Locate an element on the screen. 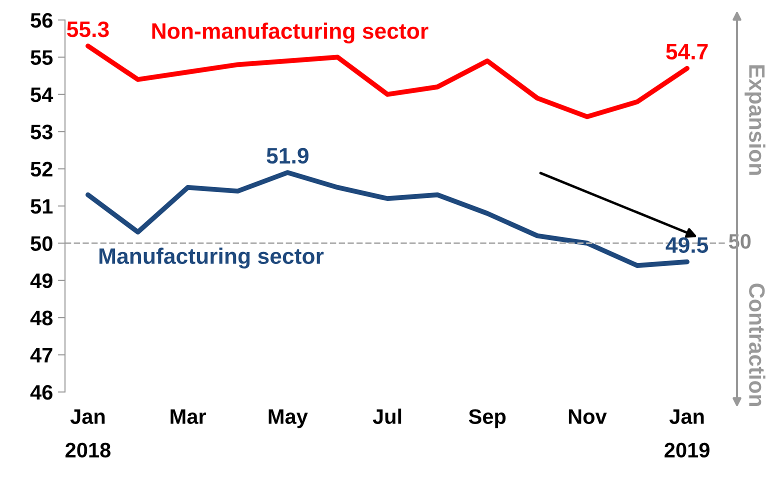  y-tick-label: 53 is located at coordinates (41, 132).